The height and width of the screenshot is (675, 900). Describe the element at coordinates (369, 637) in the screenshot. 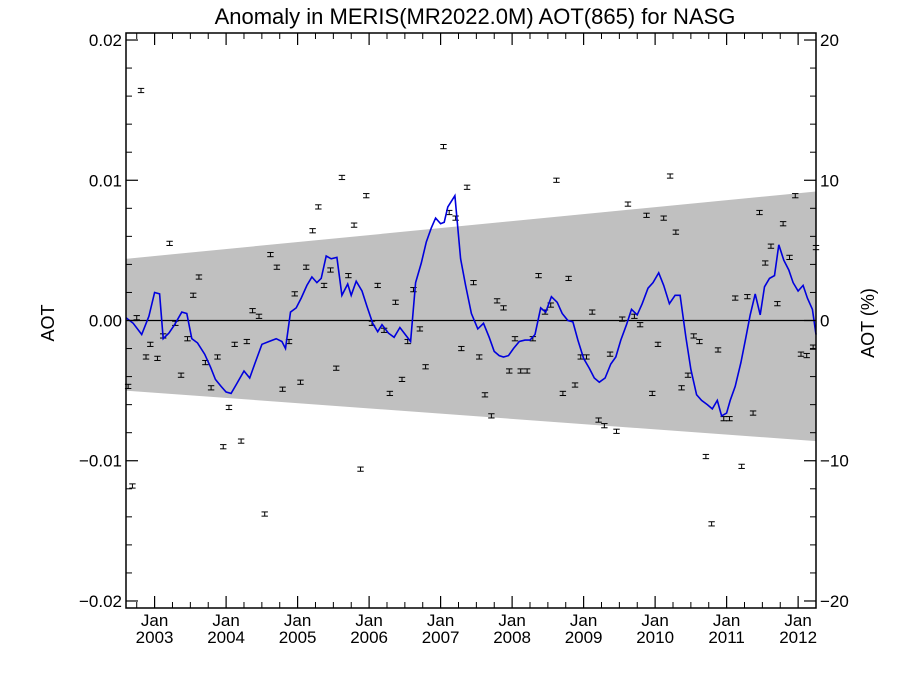

I see `x-tick-label-year-3: 2006` at that location.